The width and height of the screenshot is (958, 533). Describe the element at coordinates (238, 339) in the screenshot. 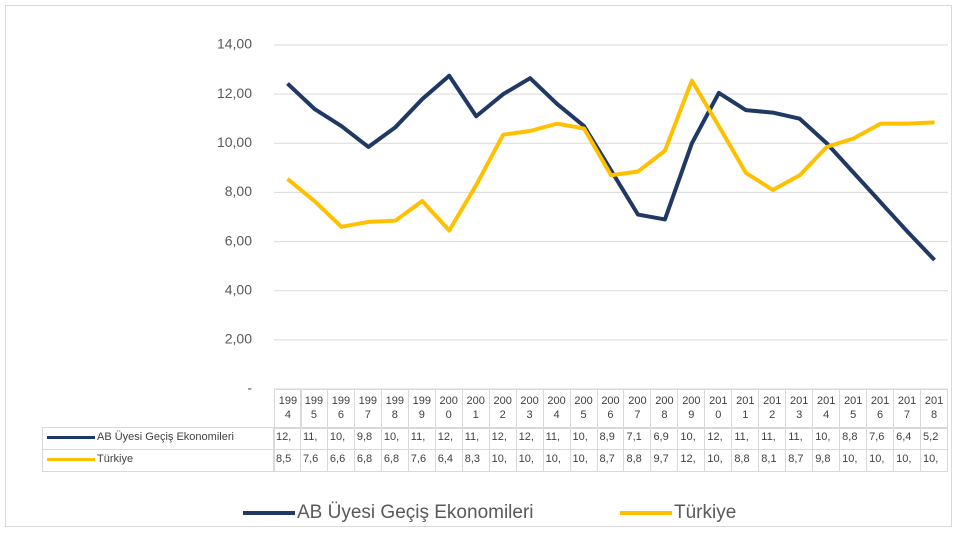

I see `y-tick-label: 2,00` at that location.